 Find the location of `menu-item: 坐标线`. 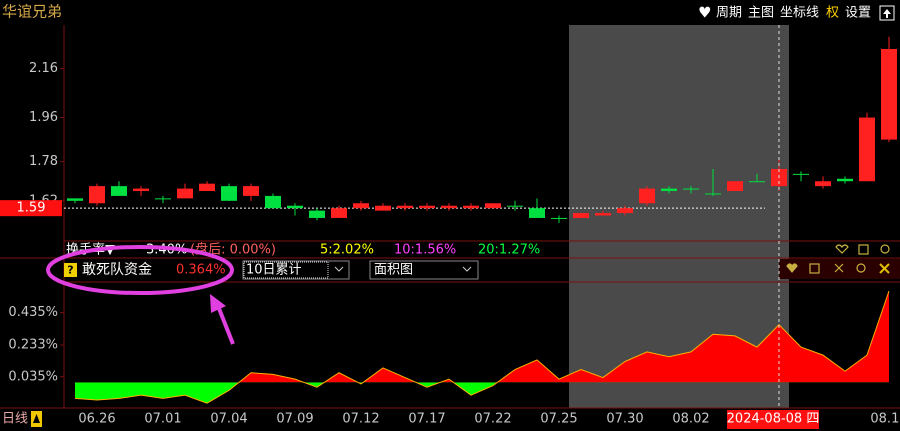

menu-item: 坐标线 is located at coordinates (799, 13).